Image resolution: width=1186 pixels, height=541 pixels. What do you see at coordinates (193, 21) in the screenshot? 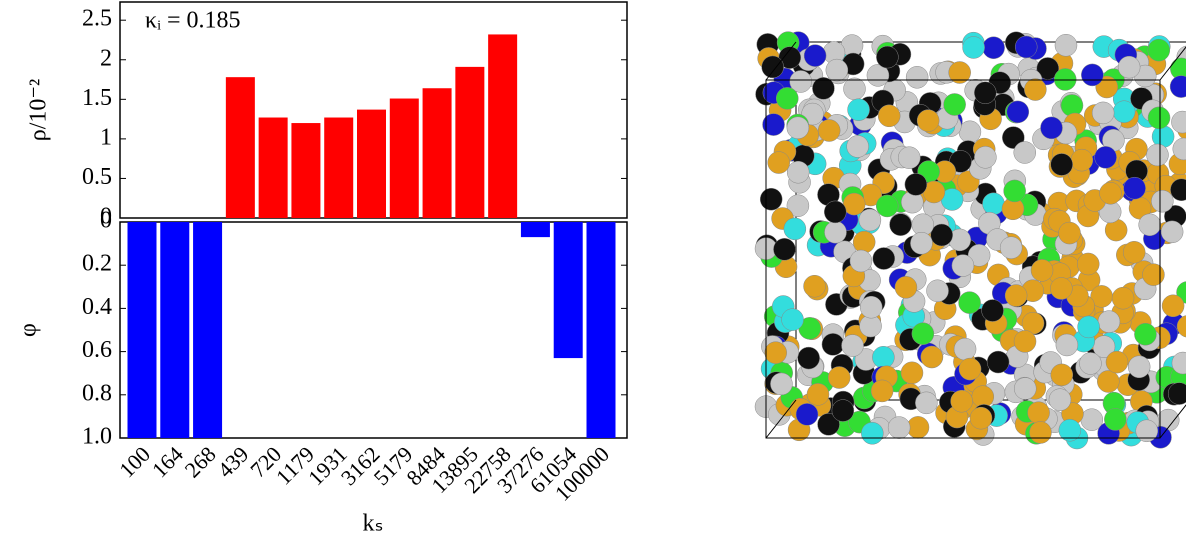
I see `annotation: κᵢ = 0.185` at bounding box center [193, 21].